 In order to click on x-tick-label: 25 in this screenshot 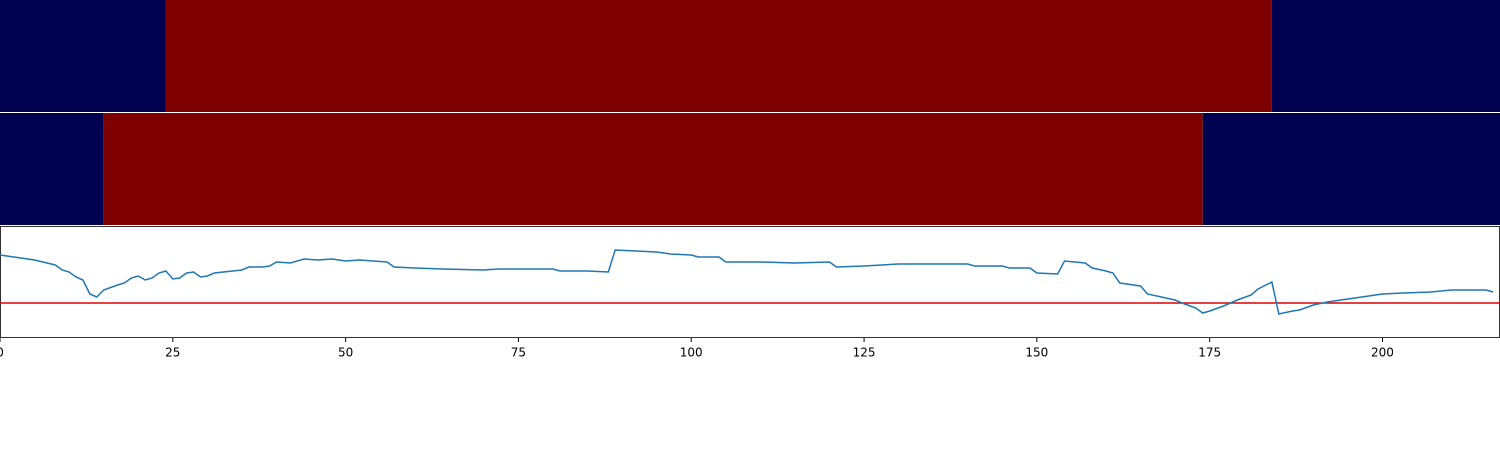, I will do `click(172, 353)`.